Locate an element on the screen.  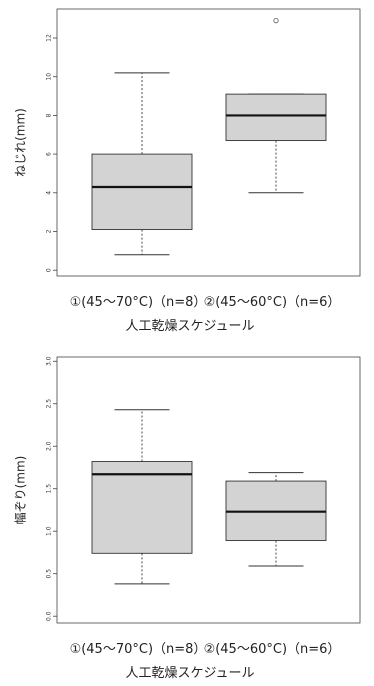
box-2: ②(45〜60°C)（n=6） is located at coordinates (272, 564).